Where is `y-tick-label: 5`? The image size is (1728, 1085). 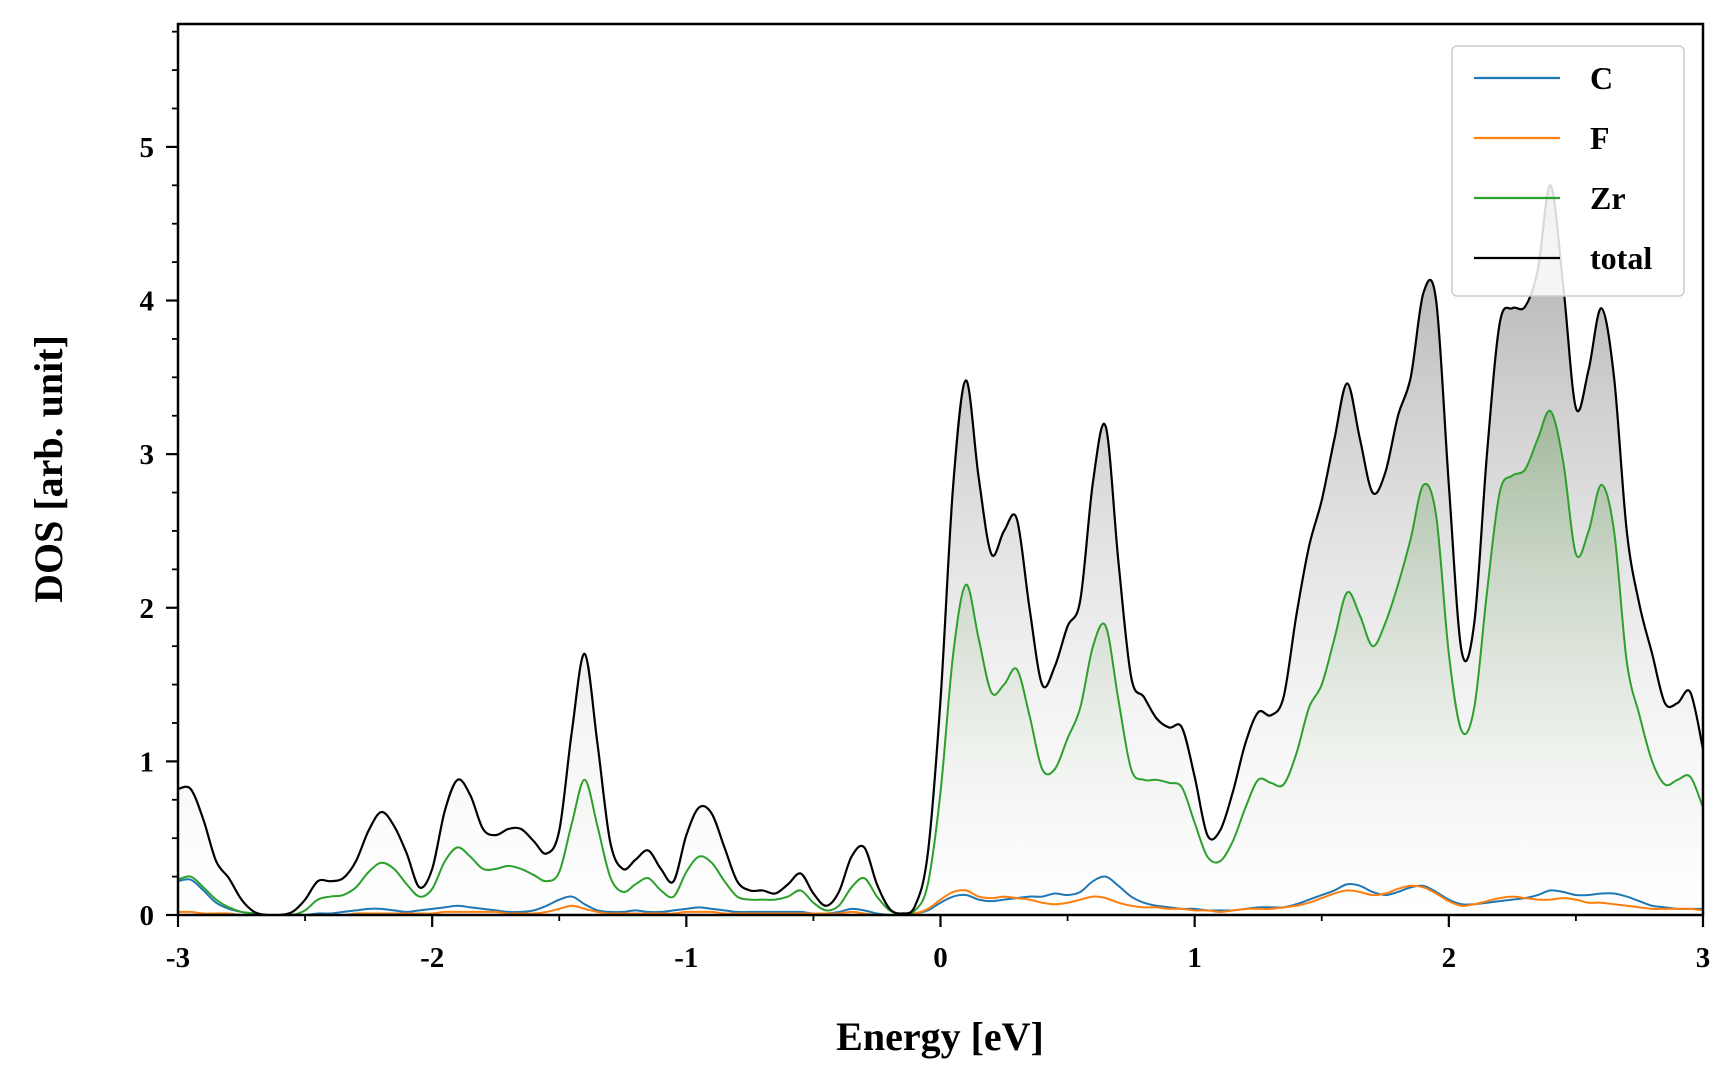
y-tick-label: 5 is located at coordinates (147, 148).